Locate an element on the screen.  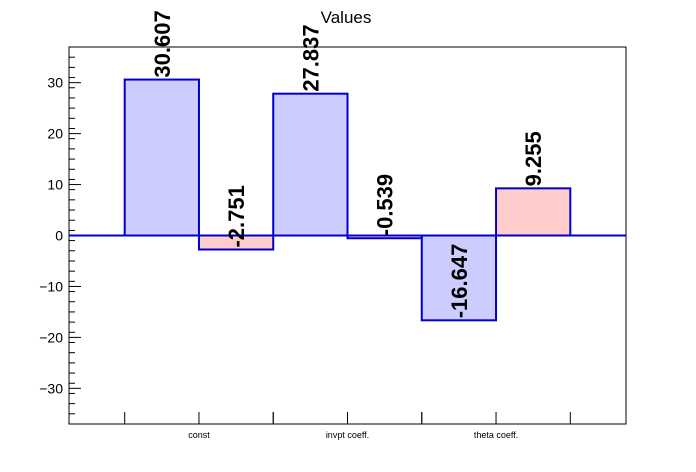
y-tick-label: 0 is located at coordinates (59, 236).